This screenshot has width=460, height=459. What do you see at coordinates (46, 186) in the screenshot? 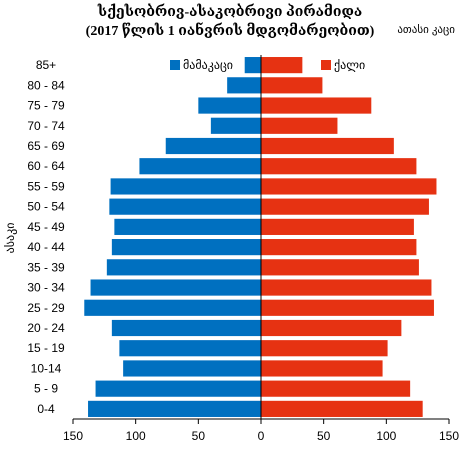
I see `category-label: 55 - 59` at bounding box center [46, 186].